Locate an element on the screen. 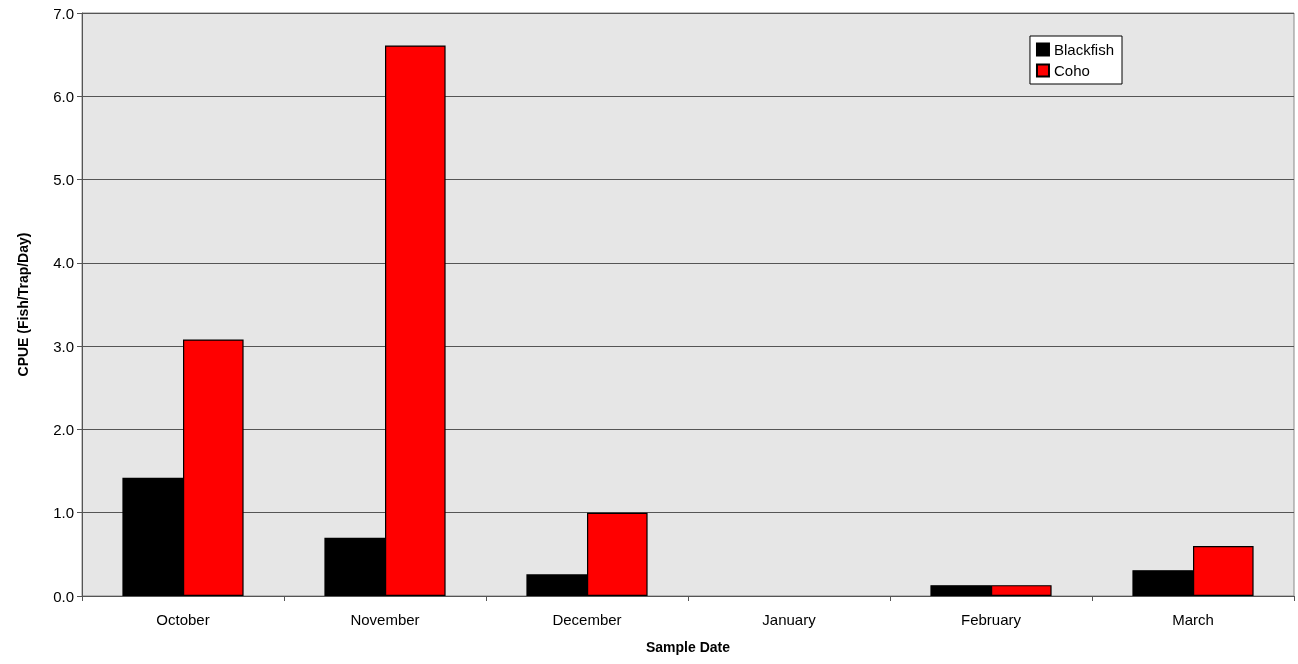 The height and width of the screenshot is (664, 1298). y-axis-title: CPUE (Fish/Trap/Day) is located at coordinates (23, 304).